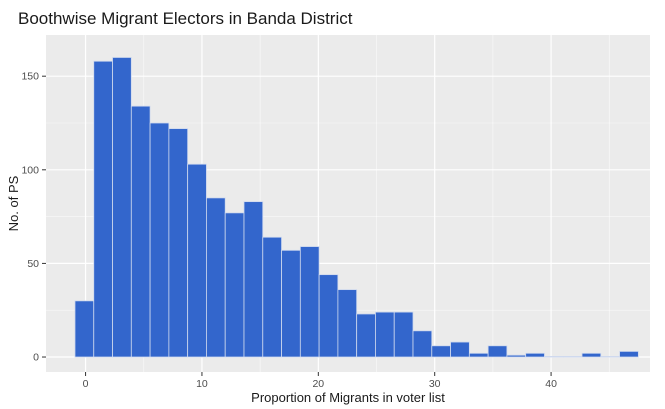 Image resolution: width=665 pixels, height=409 pixels. What do you see at coordinates (551, 384) in the screenshot?
I see `x-tick-label: 40` at bounding box center [551, 384].